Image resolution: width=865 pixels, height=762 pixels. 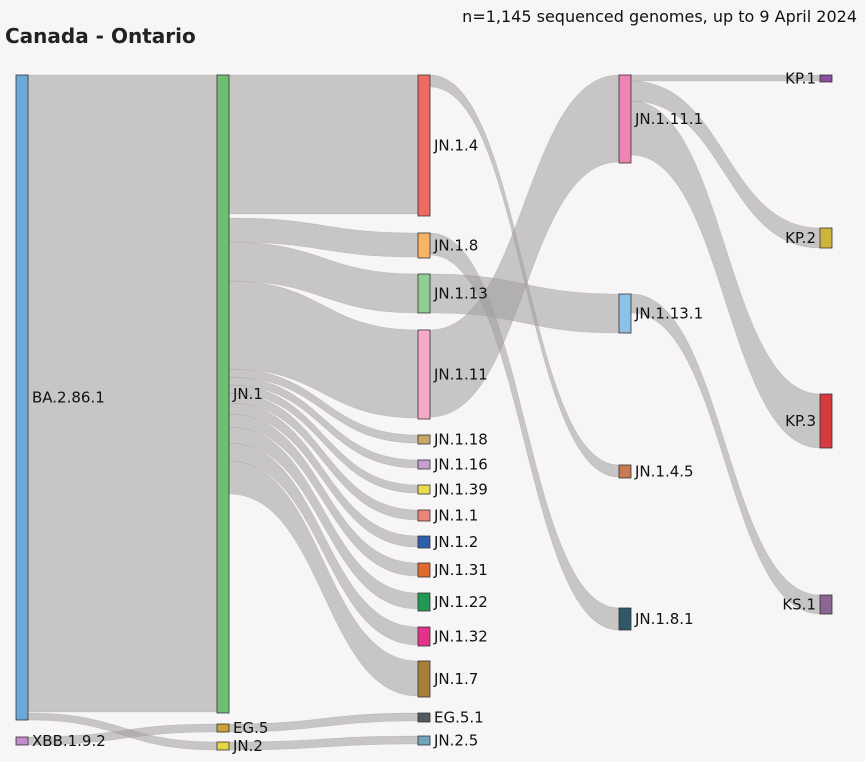 I want to click on node-JN.1.4.5, so click(x=625, y=471).